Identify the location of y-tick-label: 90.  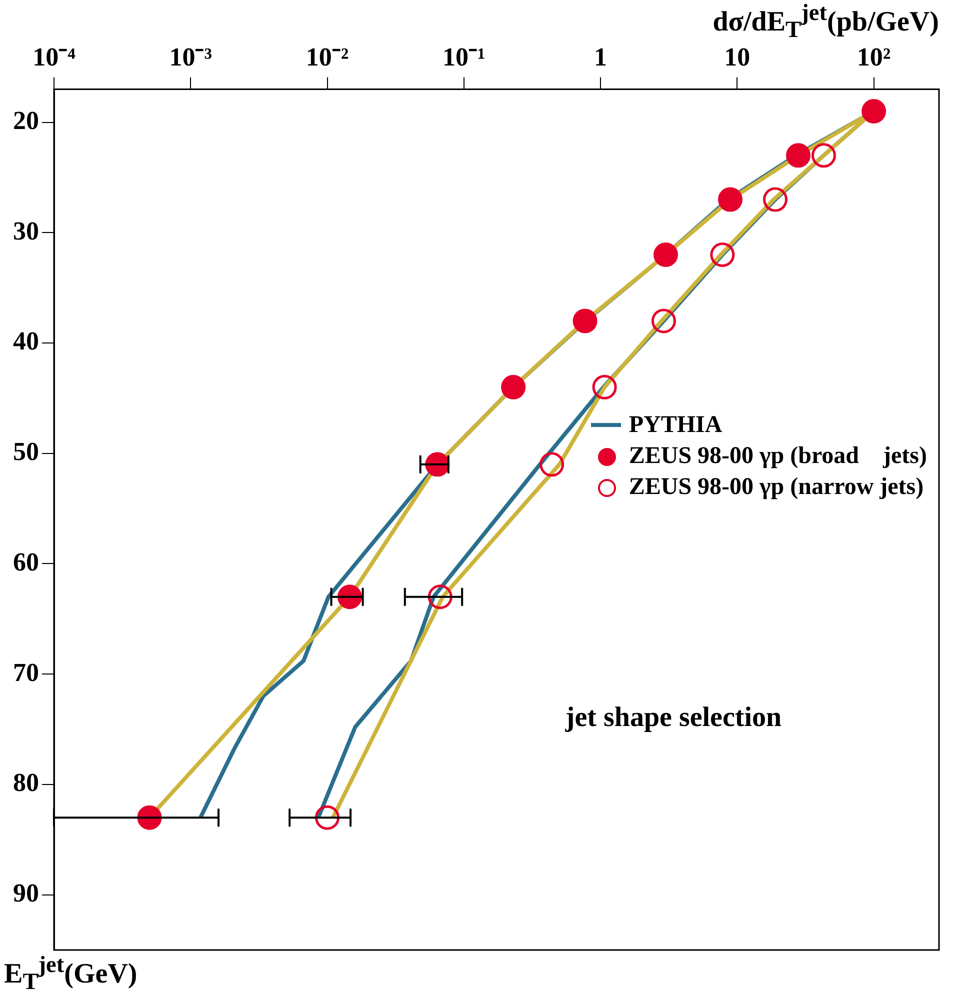
(26, 893).